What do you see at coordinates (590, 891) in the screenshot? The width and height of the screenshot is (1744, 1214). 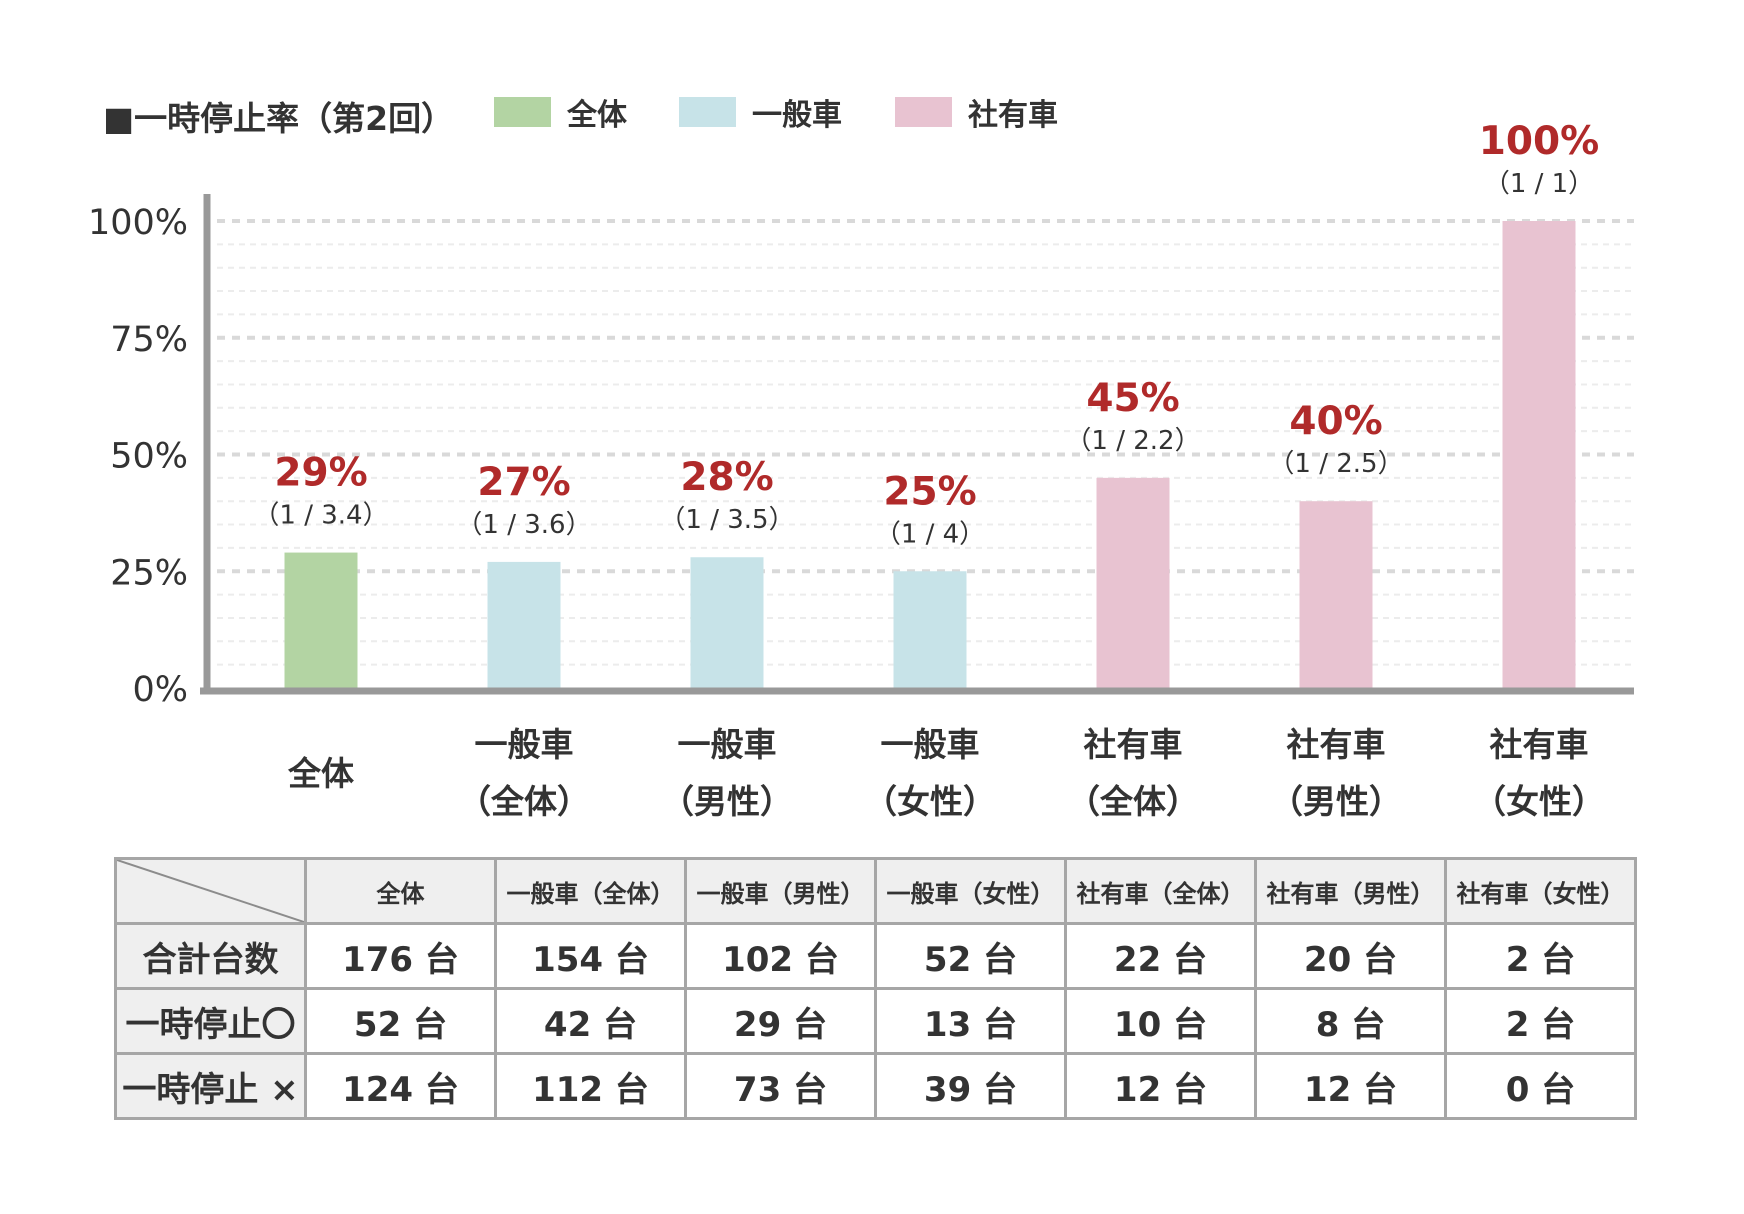 I see `table-header-cell: 一般車（全体）` at bounding box center [590, 891].